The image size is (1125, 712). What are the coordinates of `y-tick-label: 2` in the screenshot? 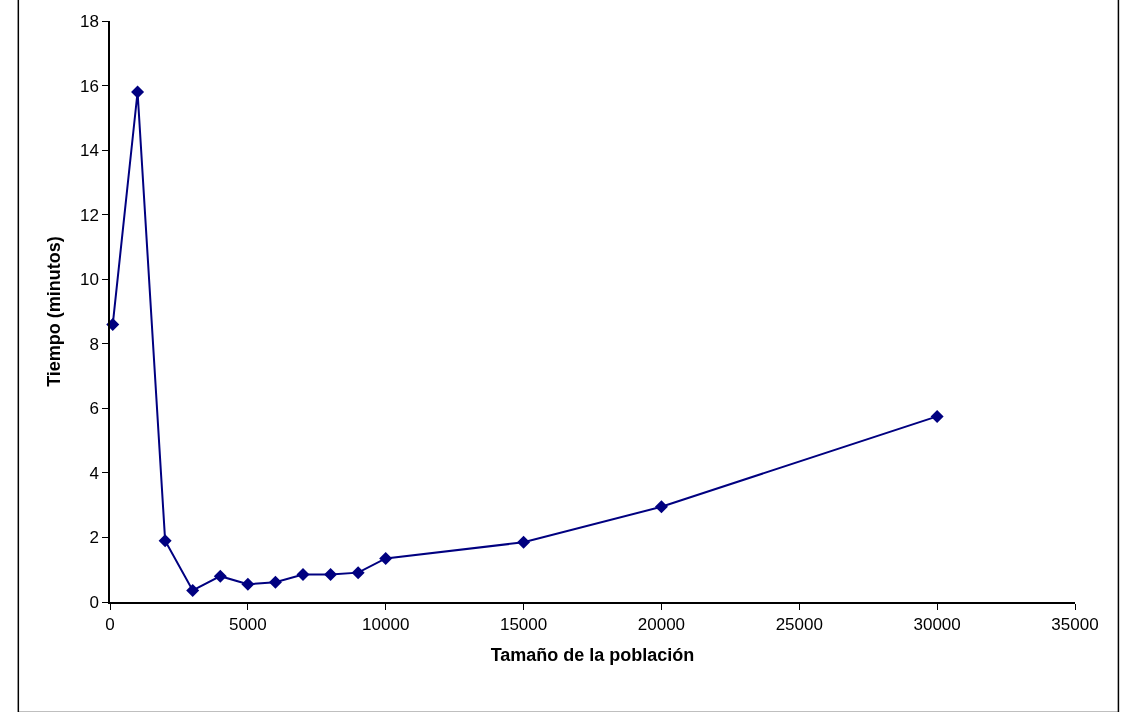 It's located at (94, 538).